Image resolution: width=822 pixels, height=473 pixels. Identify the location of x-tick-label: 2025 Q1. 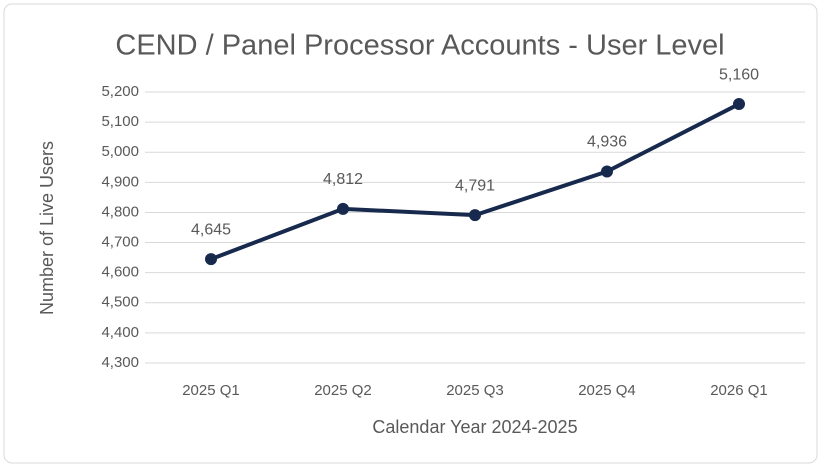
(211, 390).